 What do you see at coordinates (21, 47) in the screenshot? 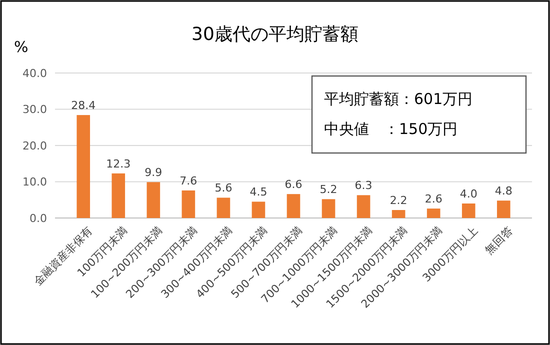
I see `y-axis-title: %` at bounding box center [21, 47].